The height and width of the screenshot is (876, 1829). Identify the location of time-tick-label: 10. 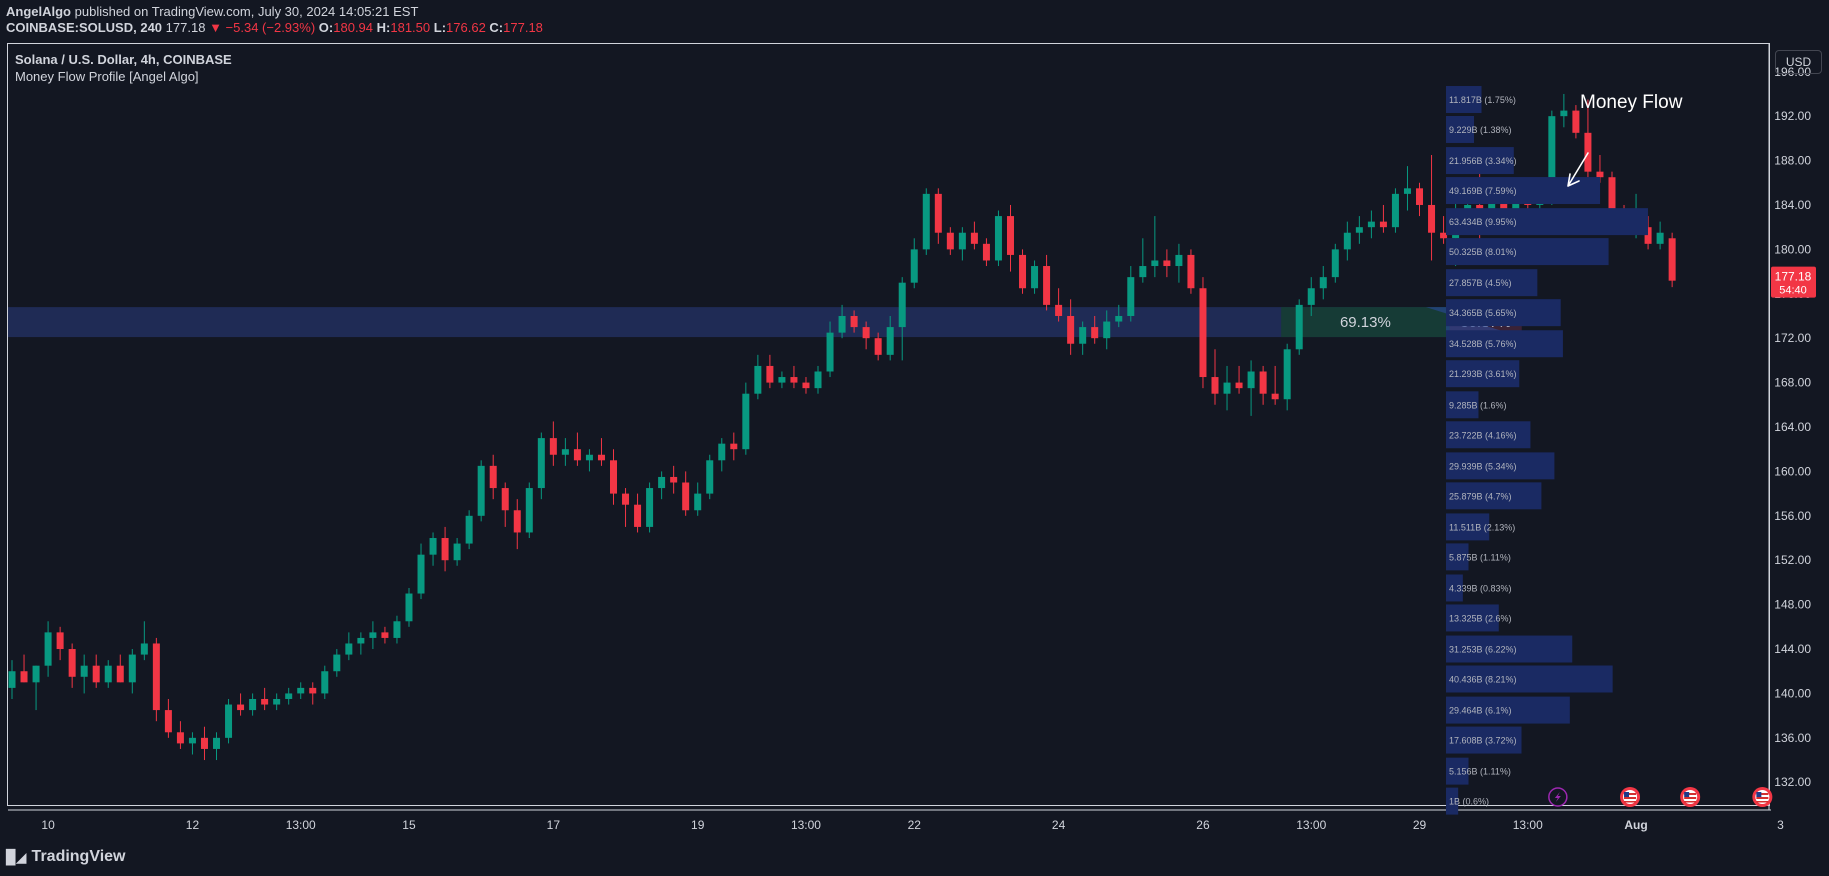
(48, 825).